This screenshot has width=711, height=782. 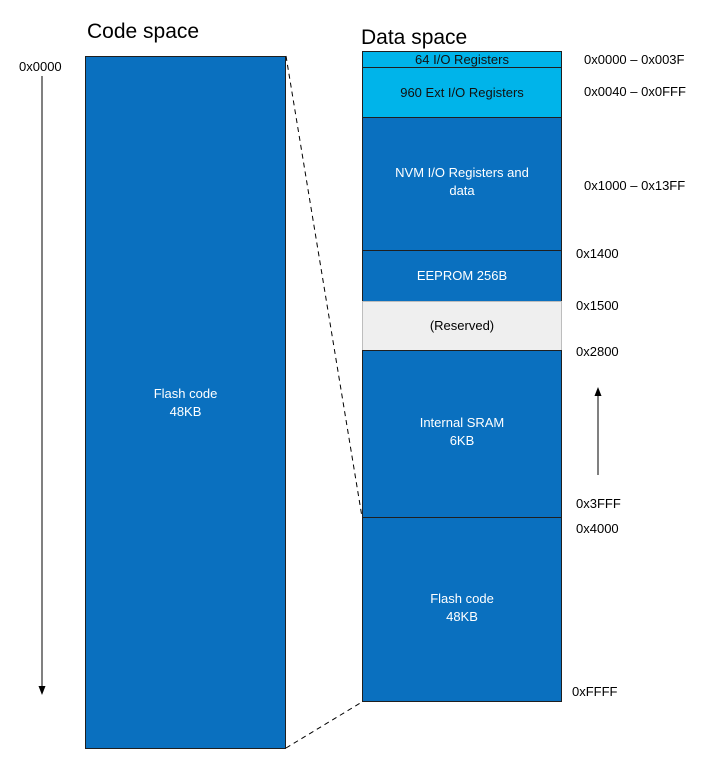 What do you see at coordinates (414, 37) in the screenshot?
I see `data-space-title: Data space` at bounding box center [414, 37].